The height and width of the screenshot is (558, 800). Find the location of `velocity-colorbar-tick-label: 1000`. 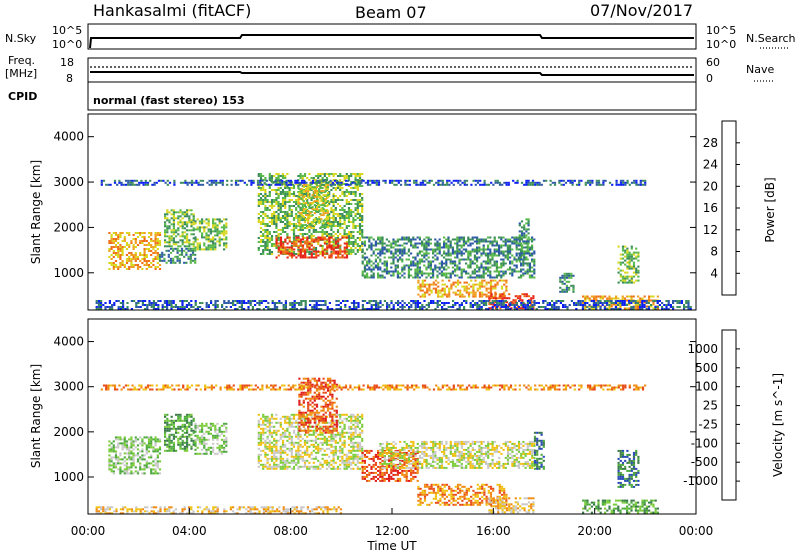

velocity-colorbar-tick-label: 1000 is located at coordinates (702, 349).